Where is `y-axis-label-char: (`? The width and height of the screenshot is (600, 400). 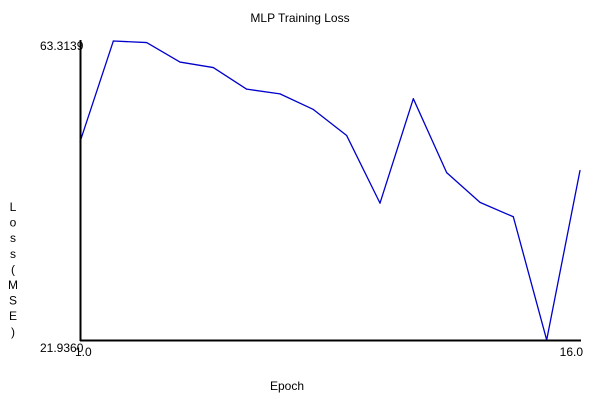 y-axis-label-char: ( is located at coordinates (13, 269).